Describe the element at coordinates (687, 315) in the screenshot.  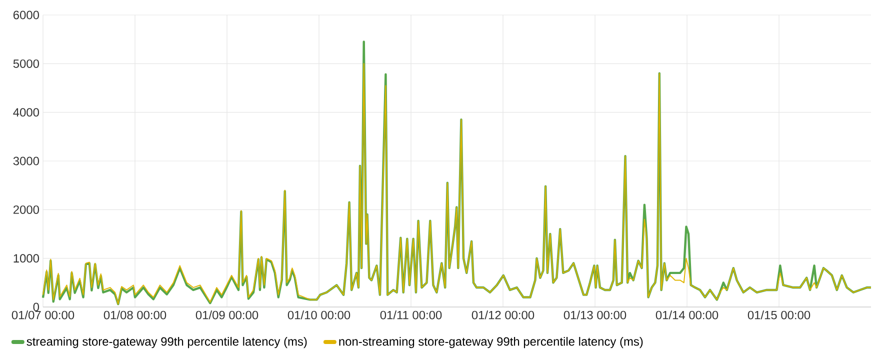
I see `x-tick-label: 01/14 00:00` at that location.